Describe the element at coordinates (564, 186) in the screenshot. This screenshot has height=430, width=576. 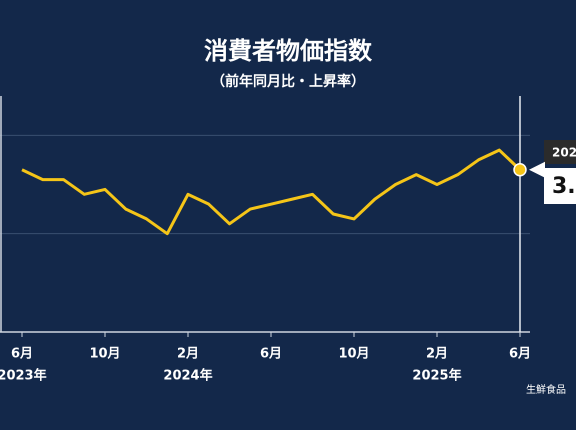
I see `tooltip-value: 3.` at that location.